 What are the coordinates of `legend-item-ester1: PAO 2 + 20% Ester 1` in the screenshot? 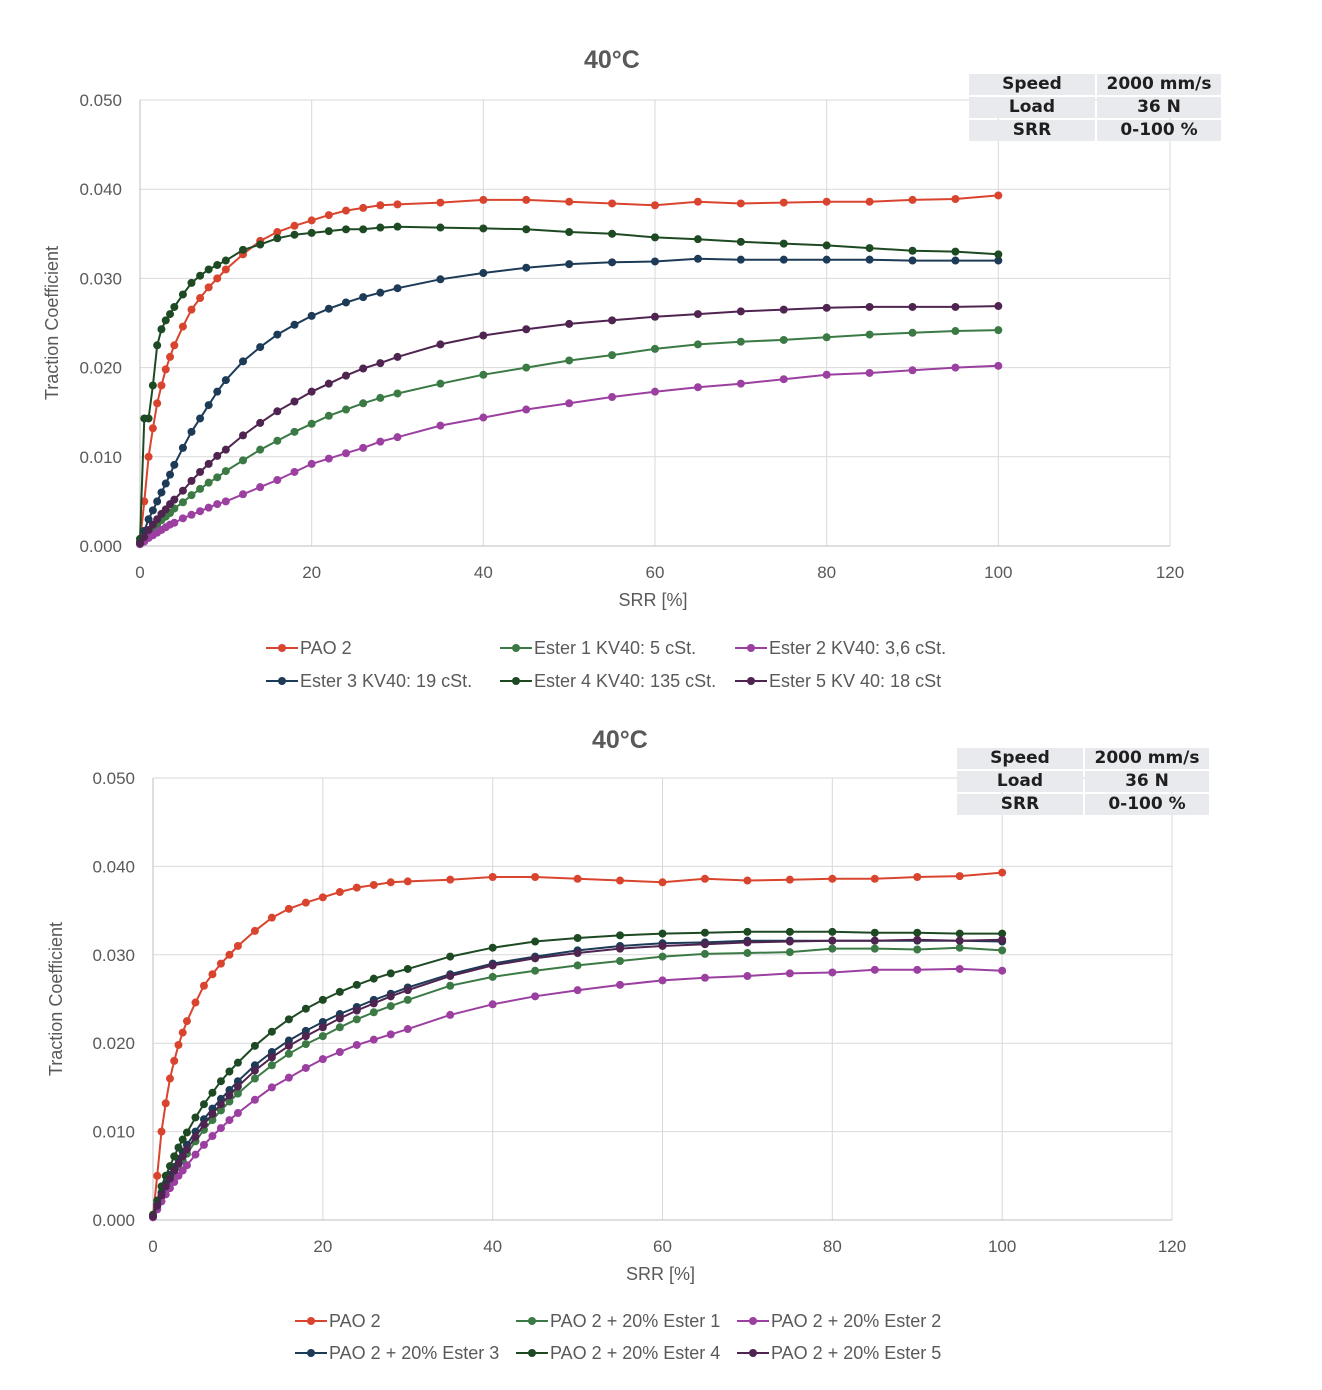 It's located at (618, 1321).